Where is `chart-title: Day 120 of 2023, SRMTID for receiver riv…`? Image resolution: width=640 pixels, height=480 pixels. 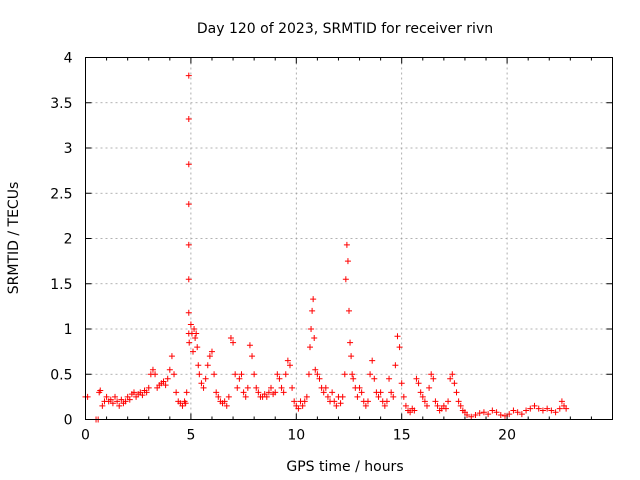
chart-title: Day 120 of 2023, SRMTID for receiver riv… is located at coordinates (345, 29).